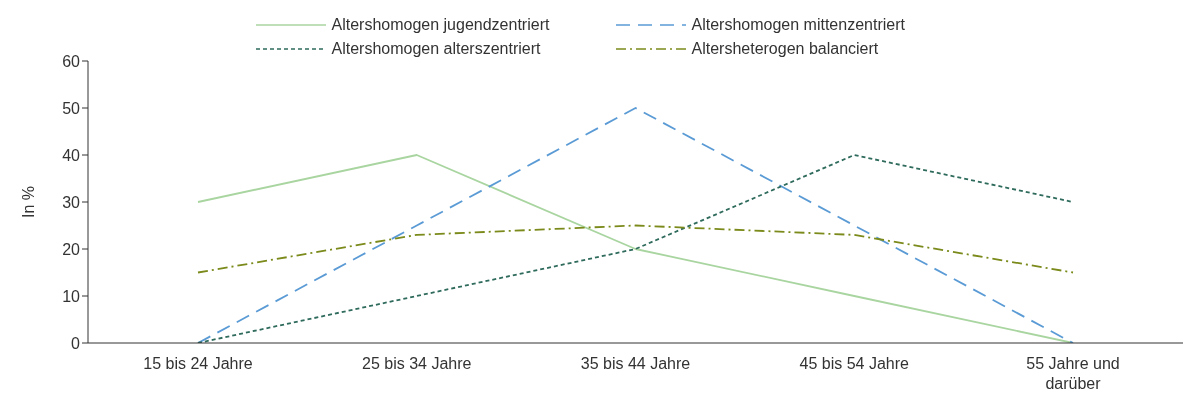 The height and width of the screenshot is (405, 1201). What do you see at coordinates (76, 343) in the screenshot?
I see `y-tick-label: 0` at bounding box center [76, 343].